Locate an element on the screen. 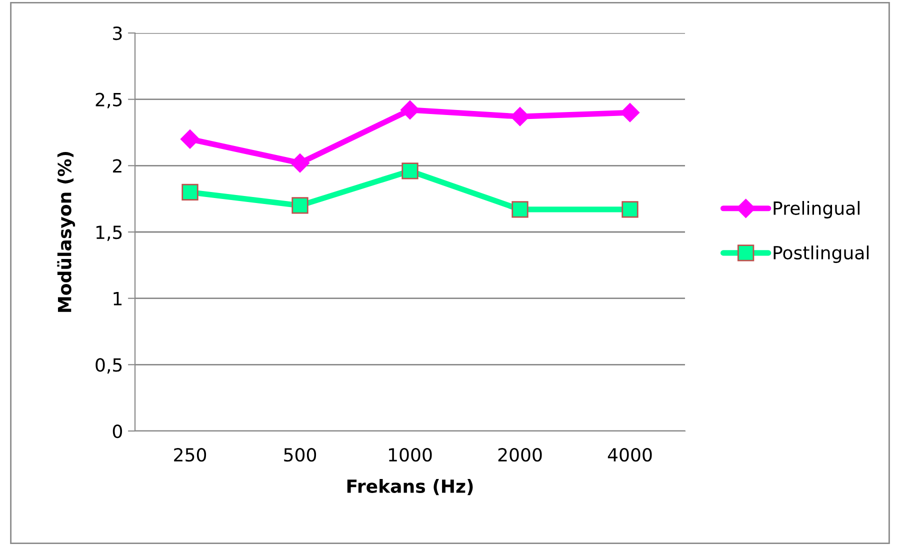 This screenshot has height=546, width=900. x-tick-label: 2000 is located at coordinates (520, 455).